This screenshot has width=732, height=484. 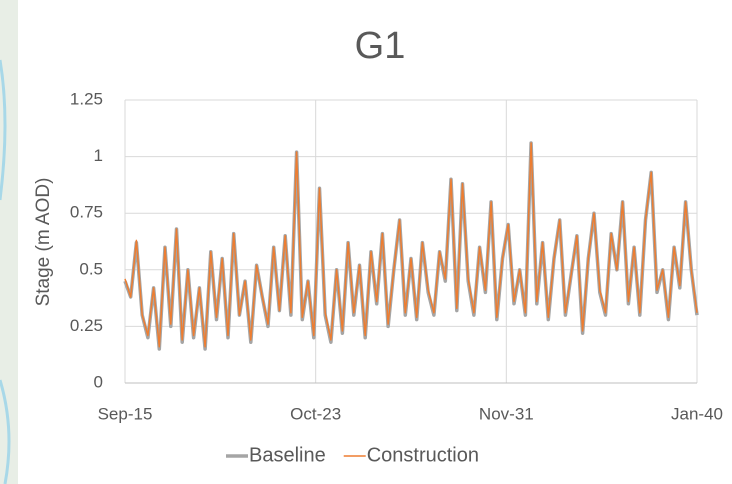 I want to click on y-tick-label: 1, so click(x=98, y=155).